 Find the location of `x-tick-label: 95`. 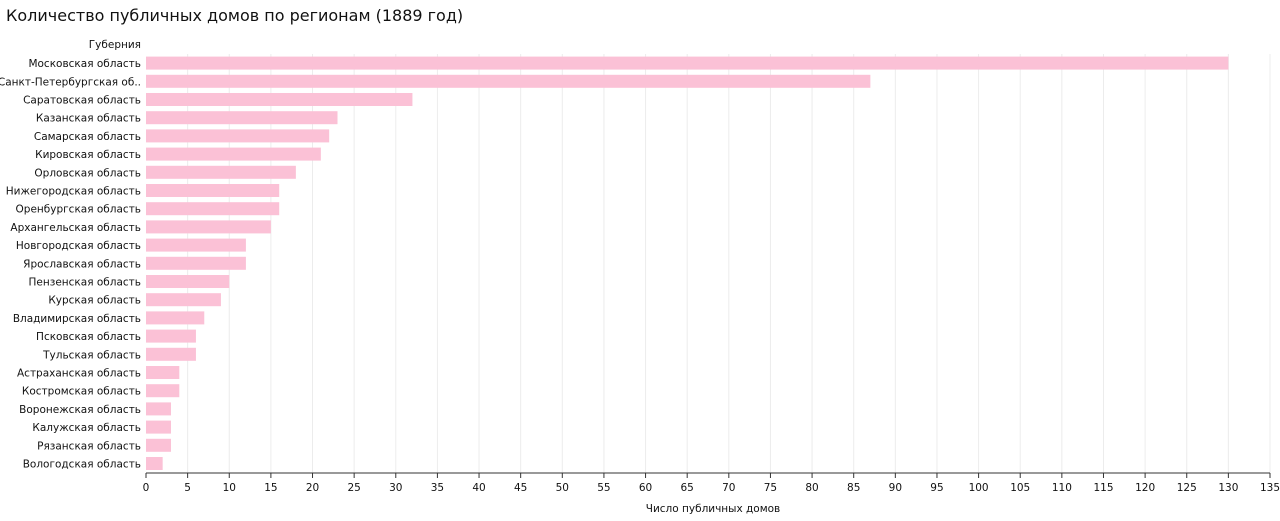

x-tick-label: 95 is located at coordinates (936, 488).